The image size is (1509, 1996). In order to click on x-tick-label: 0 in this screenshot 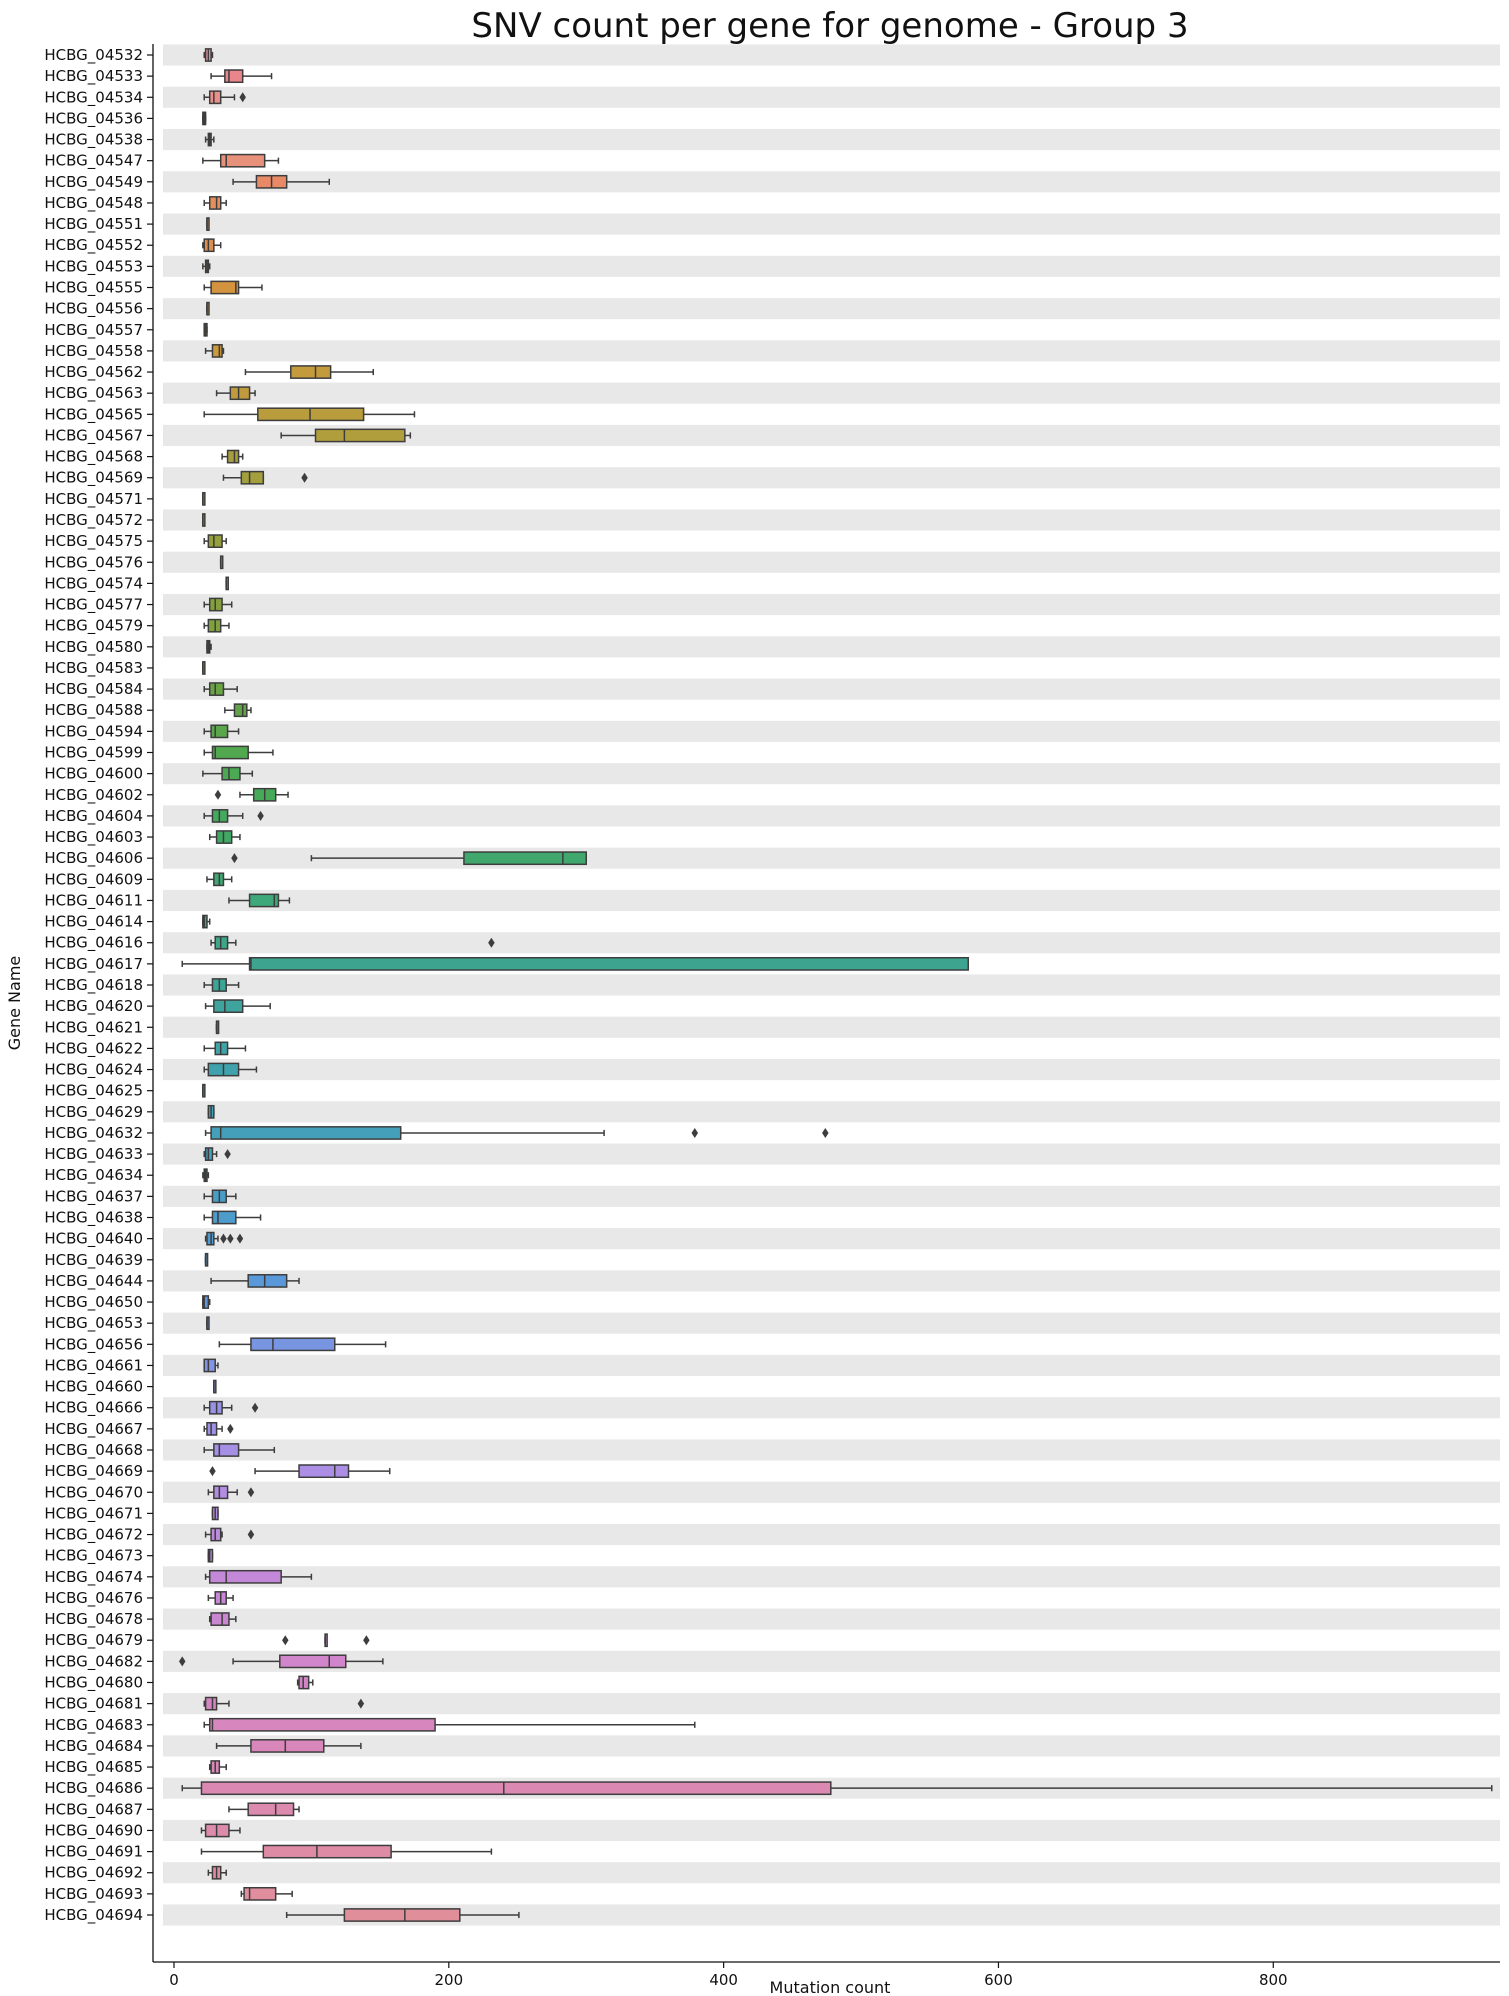, I will do `click(174, 1980)`.